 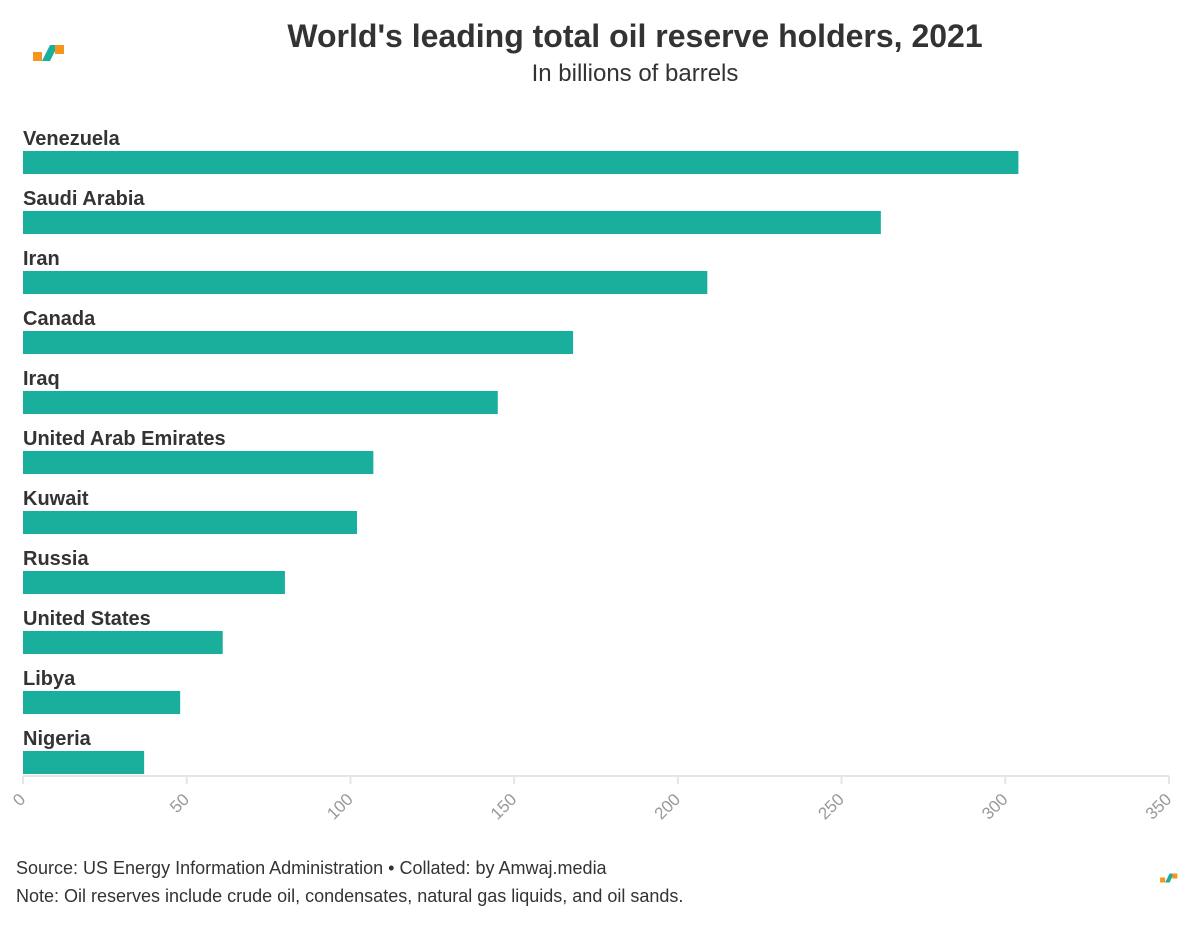 What do you see at coordinates (56, 499) in the screenshot?
I see `category-label: Kuwait` at bounding box center [56, 499].